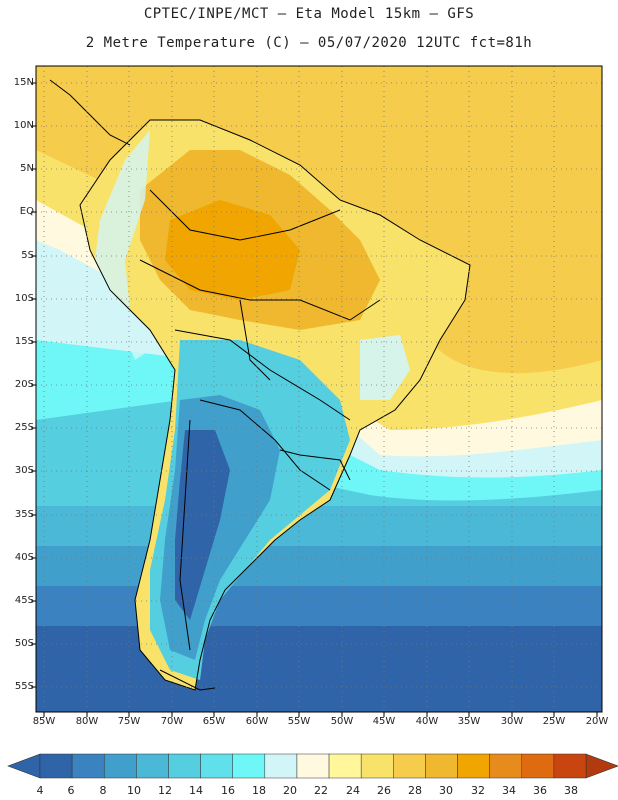 This screenshot has height=800, width=618. Describe the element at coordinates (427, 721) in the screenshot. I see `lon-label: 40W` at that location.